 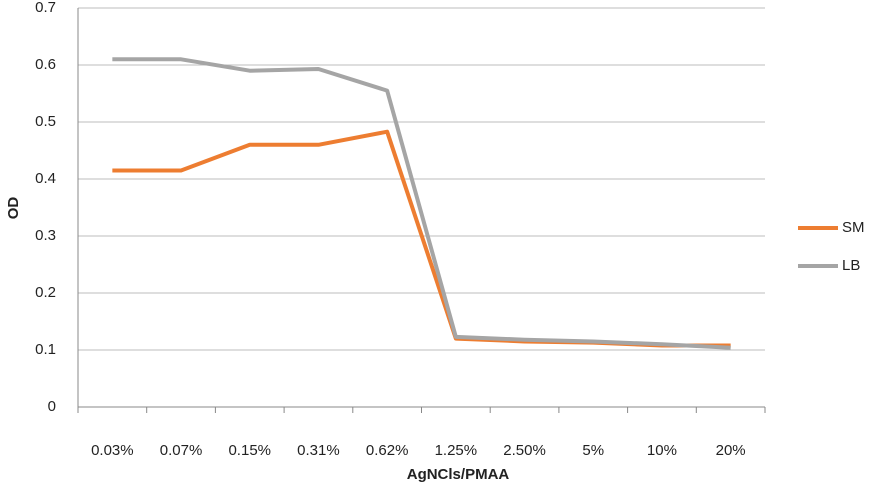 I want to click on legend-label: SM, so click(x=853, y=227).